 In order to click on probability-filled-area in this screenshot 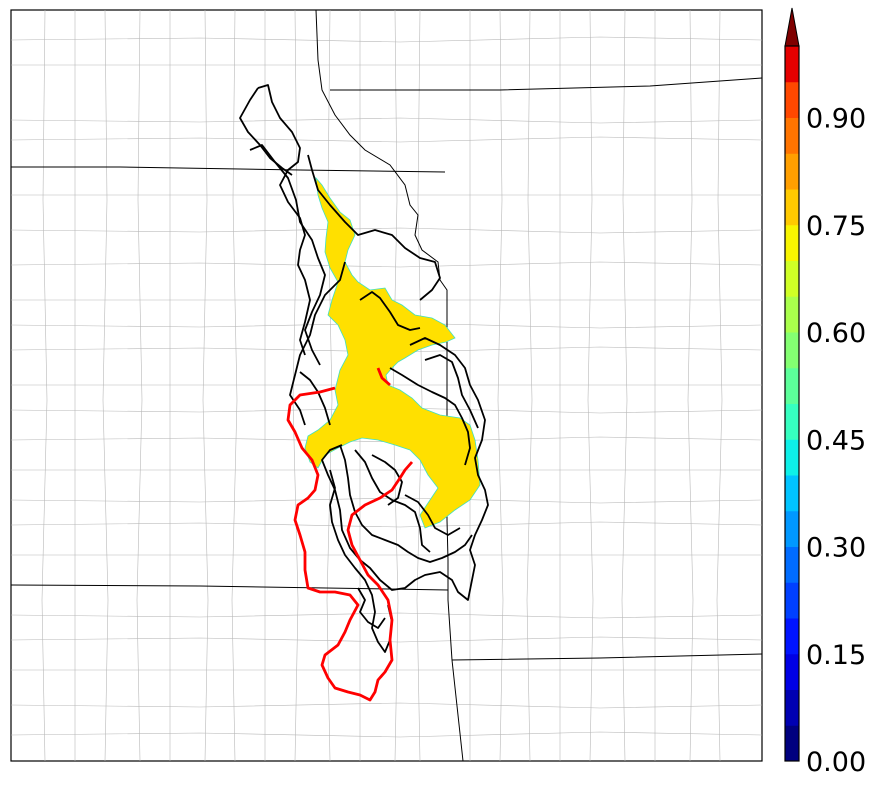, I will do `click(392, 352)`.